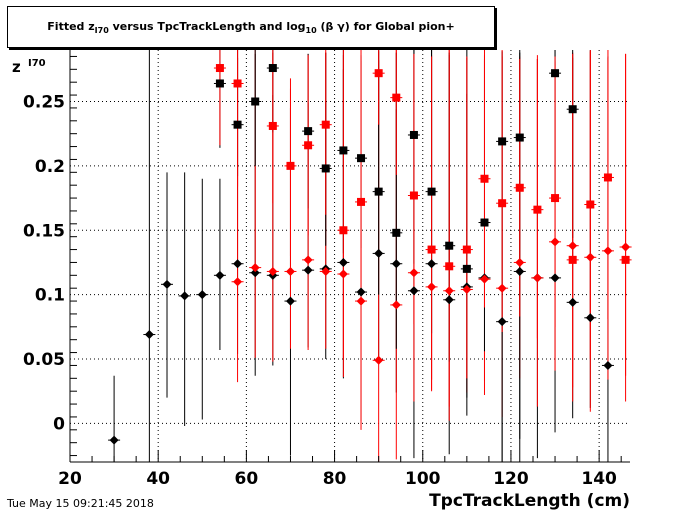  What do you see at coordinates (511, 479) in the screenshot?
I see `x-tick-label: 120` at bounding box center [511, 479].